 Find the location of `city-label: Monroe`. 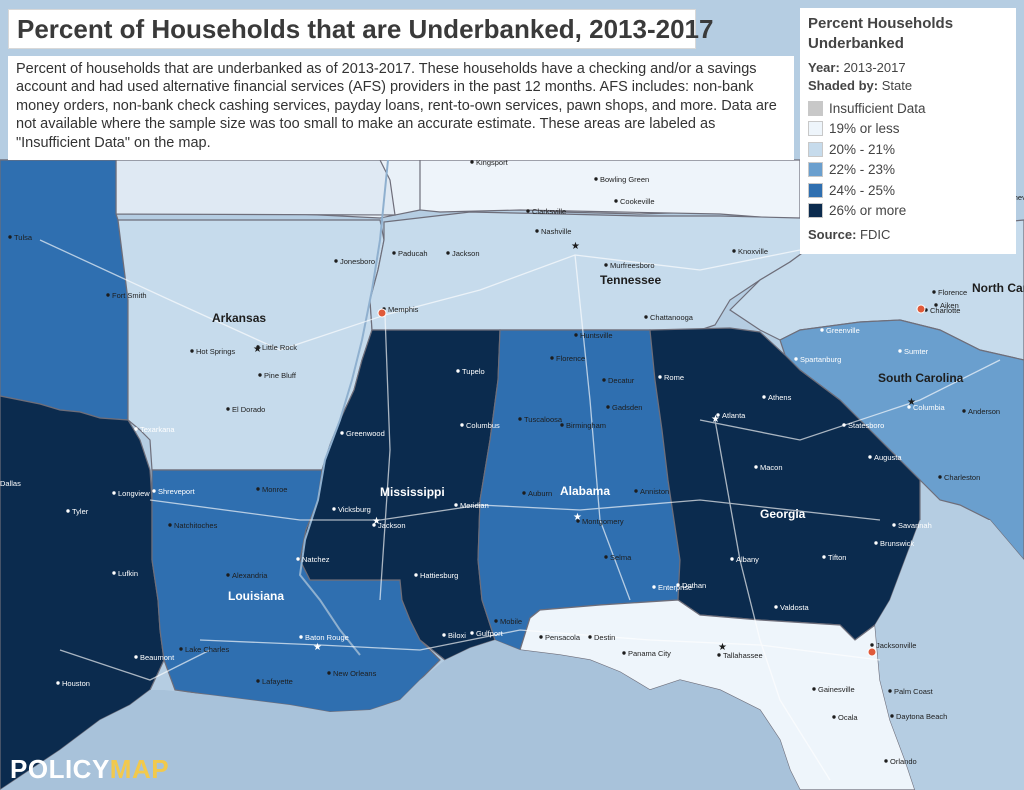

city-label: Monroe is located at coordinates (271, 489).